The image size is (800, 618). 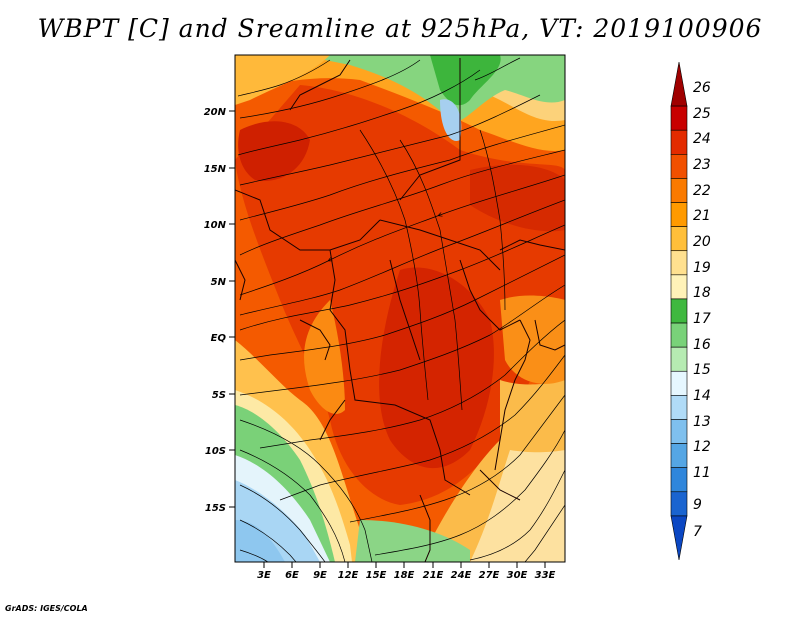 What do you see at coordinates (320, 575) in the screenshot?
I see `lon-label: 9E` at bounding box center [320, 575].